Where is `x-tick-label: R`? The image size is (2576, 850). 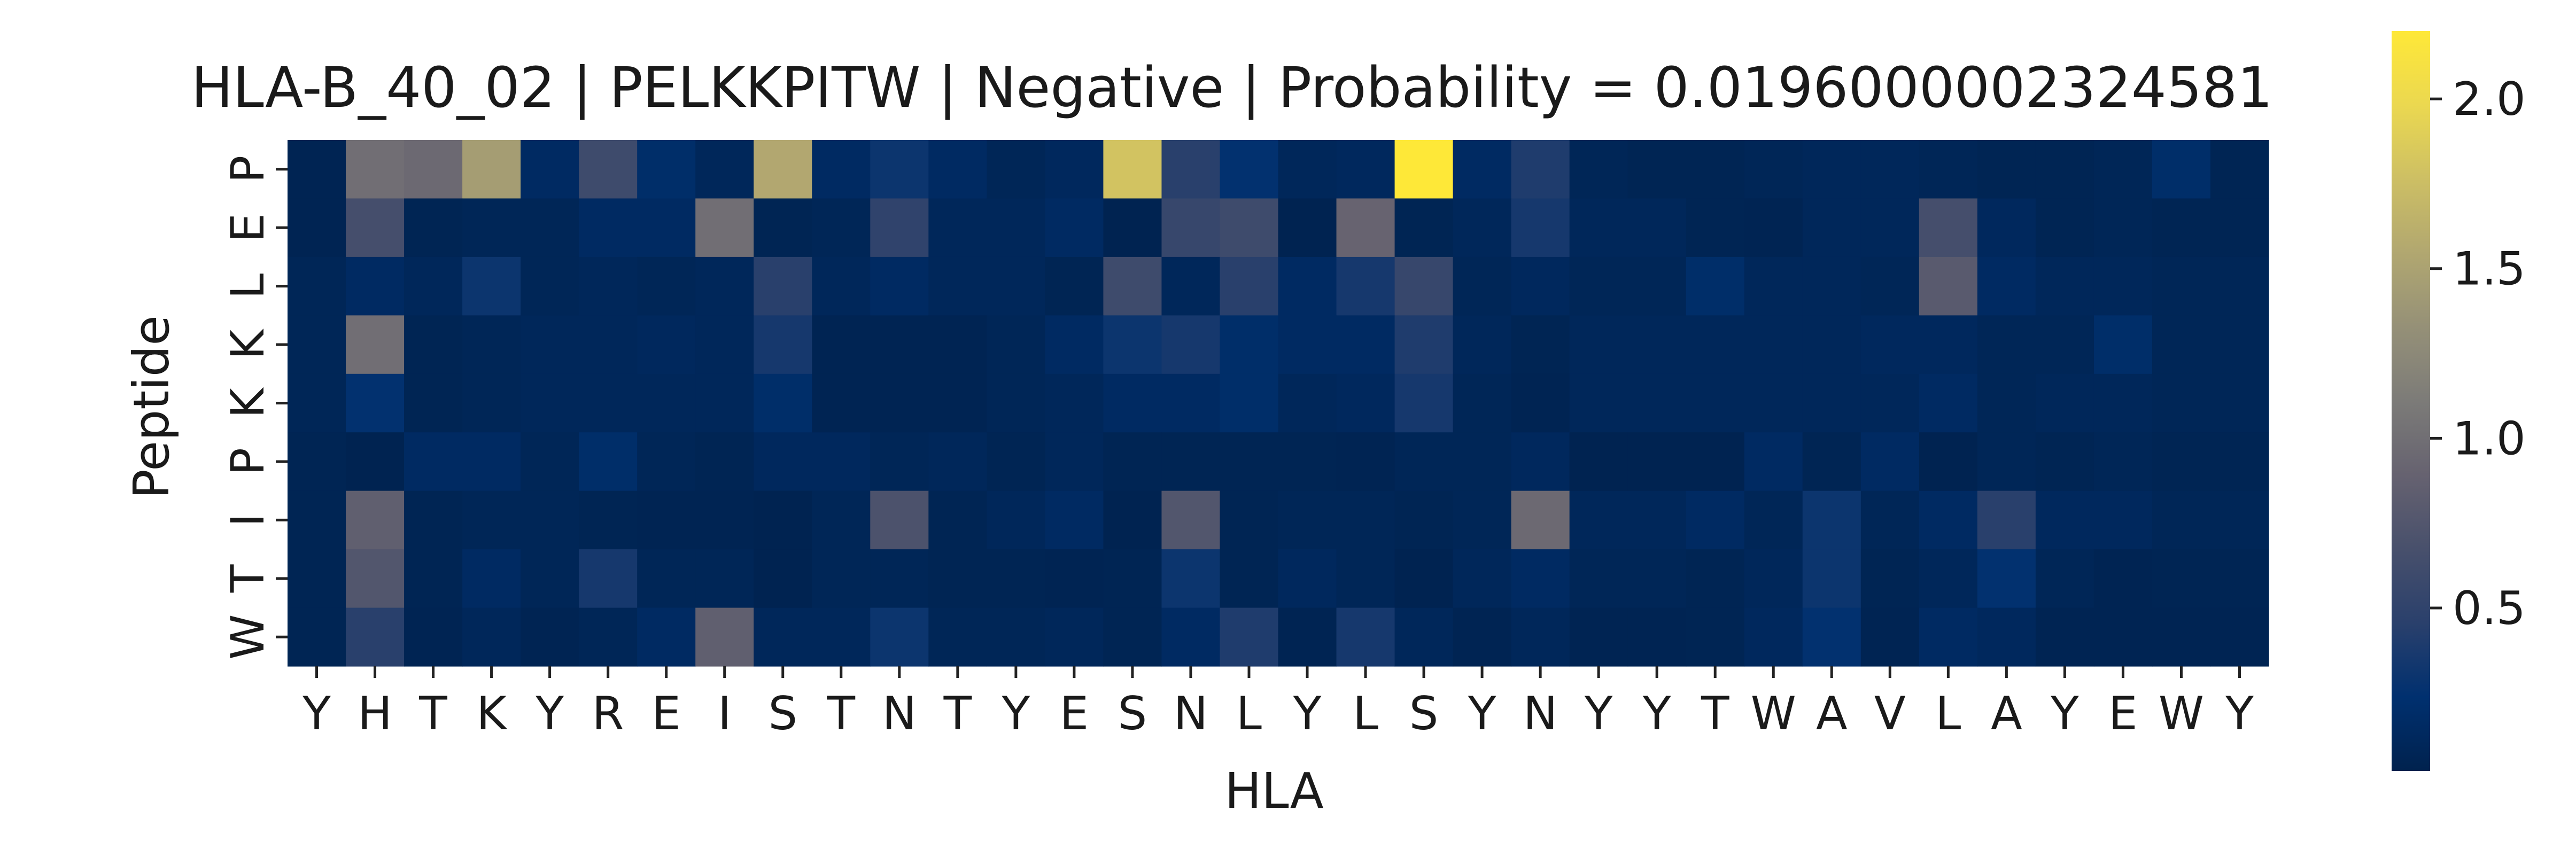 x-tick-label: R is located at coordinates (608, 713).